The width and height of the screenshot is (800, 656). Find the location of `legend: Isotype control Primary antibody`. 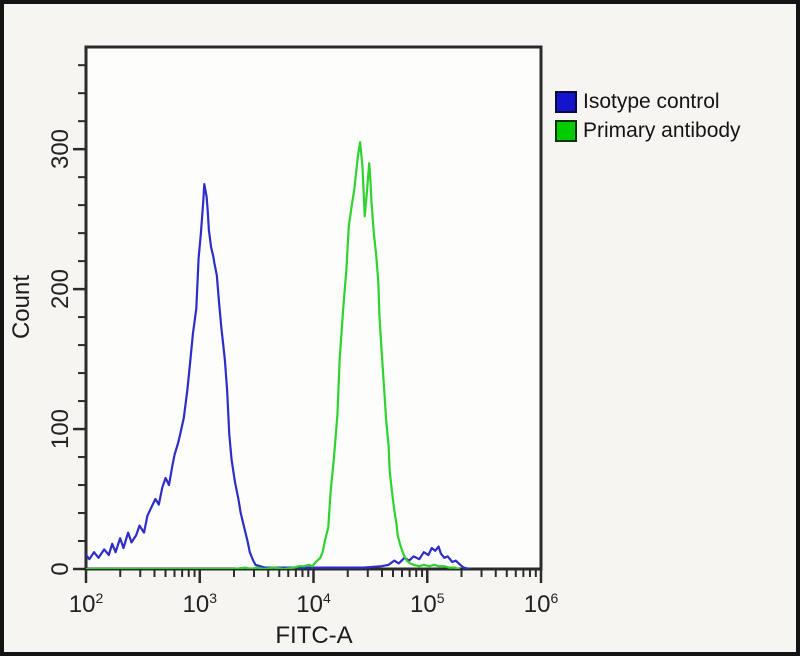

legend: Isotype control Primary antibody is located at coordinates (648, 119).